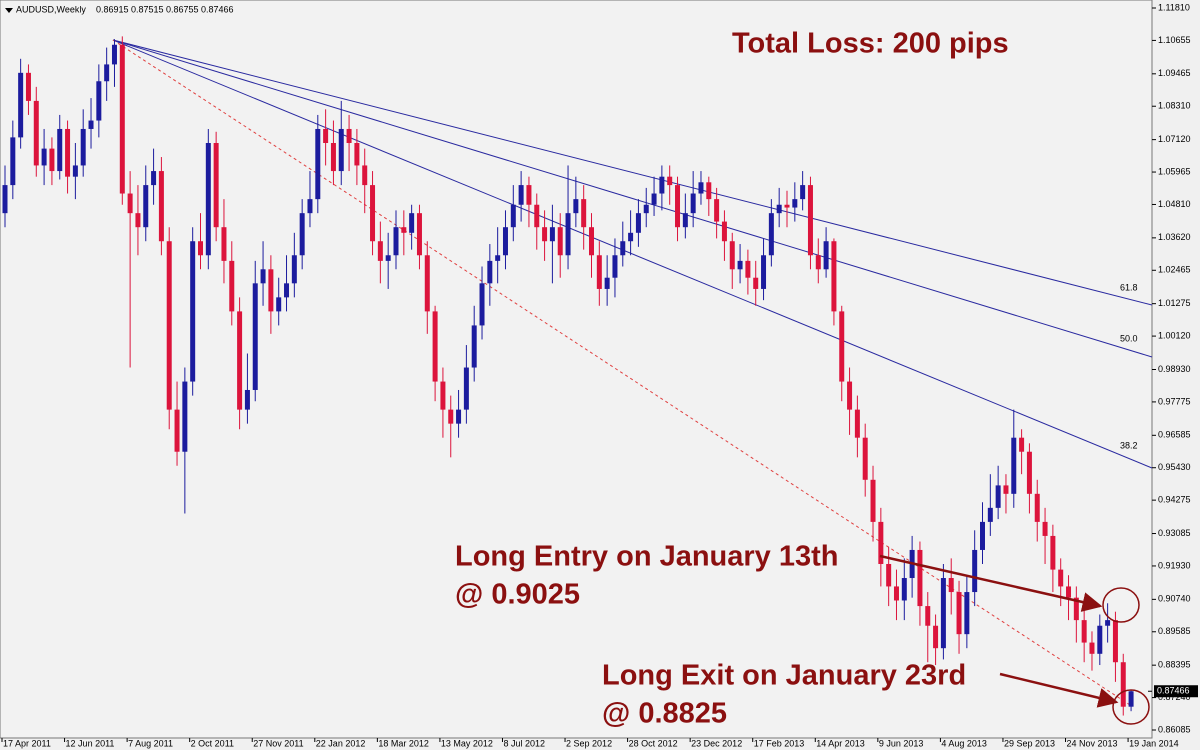 The image size is (1200, 750). What do you see at coordinates (1129, 287) in the screenshot?
I see `fib-label: 61.8` at bounding box center [1129, 287].